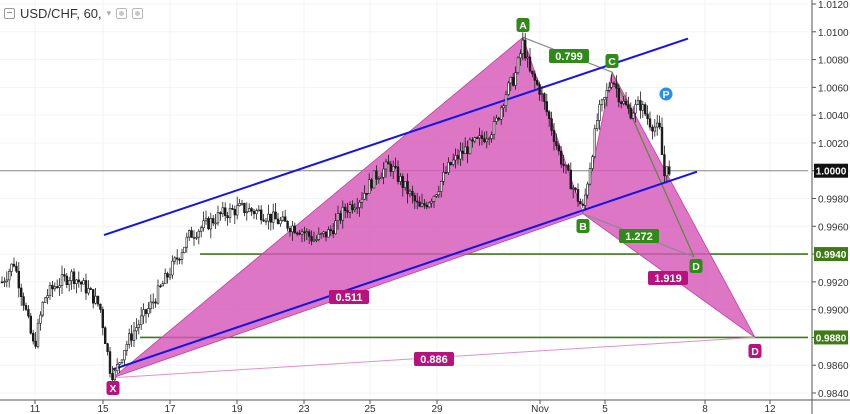 This screenshot has width=850, height=414. I want to click on collapse-icon: −, so click(9, 13).